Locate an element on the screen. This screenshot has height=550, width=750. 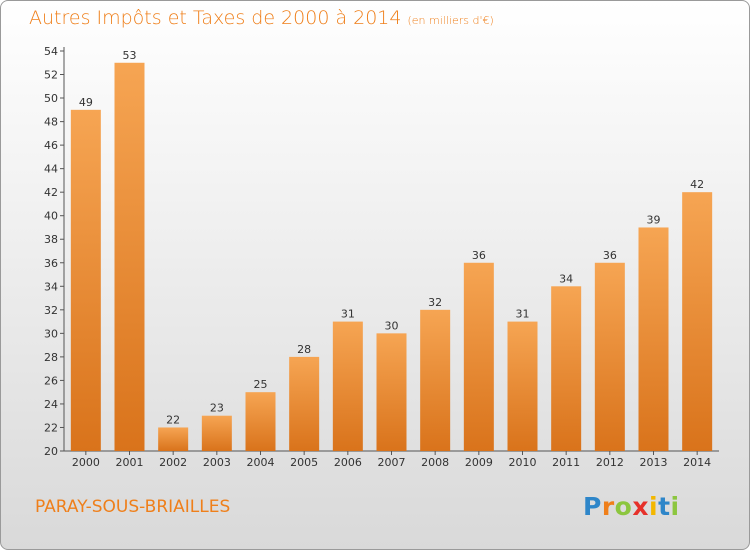
y-tick-label: 30 is located at coordinates (51, 333).